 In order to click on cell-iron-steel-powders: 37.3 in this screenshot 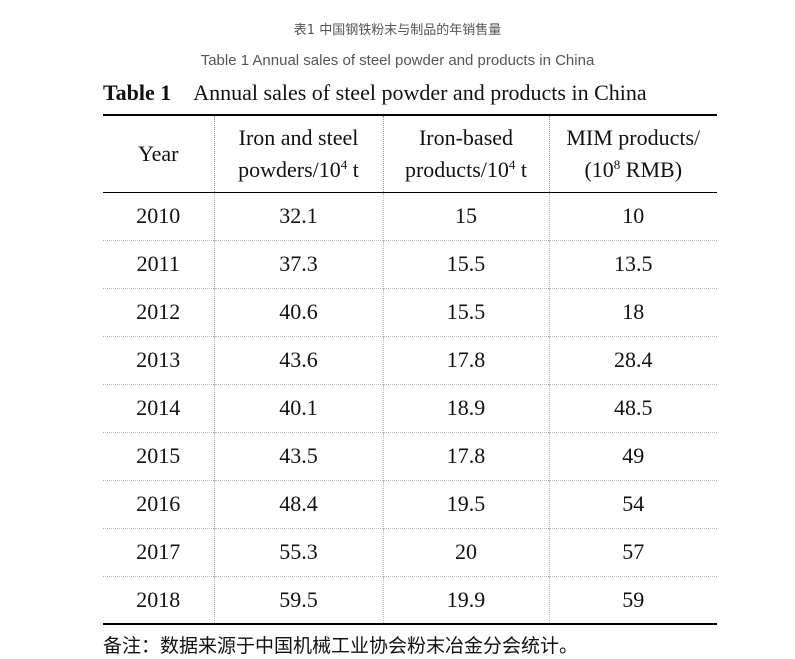, I will do `click(298, 263)`.